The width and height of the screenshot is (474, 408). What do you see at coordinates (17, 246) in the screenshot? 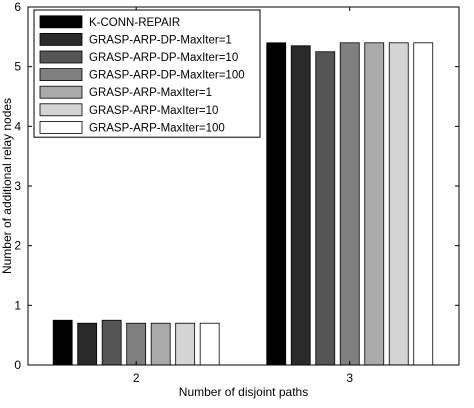
I see `y-tick-label: 2` at bounding box center [17, 246].